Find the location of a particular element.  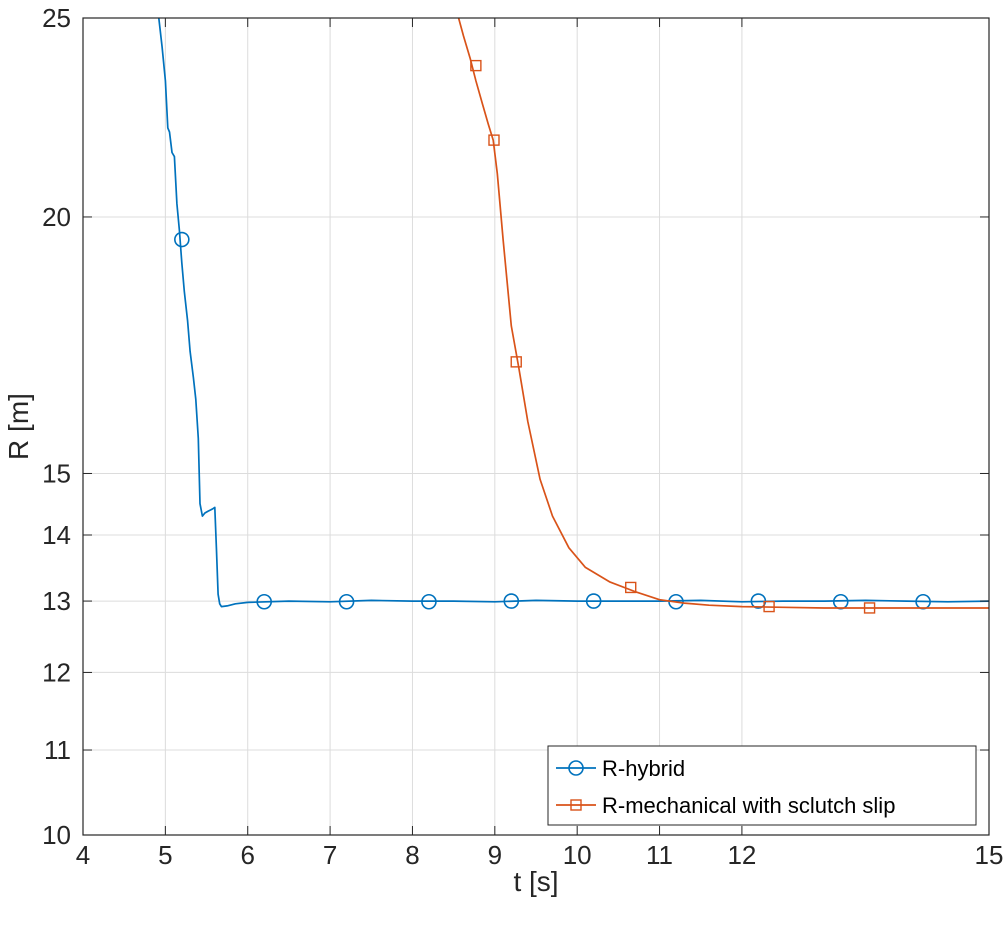

y-tick-label: 13 is located at coordinates (56, 601).